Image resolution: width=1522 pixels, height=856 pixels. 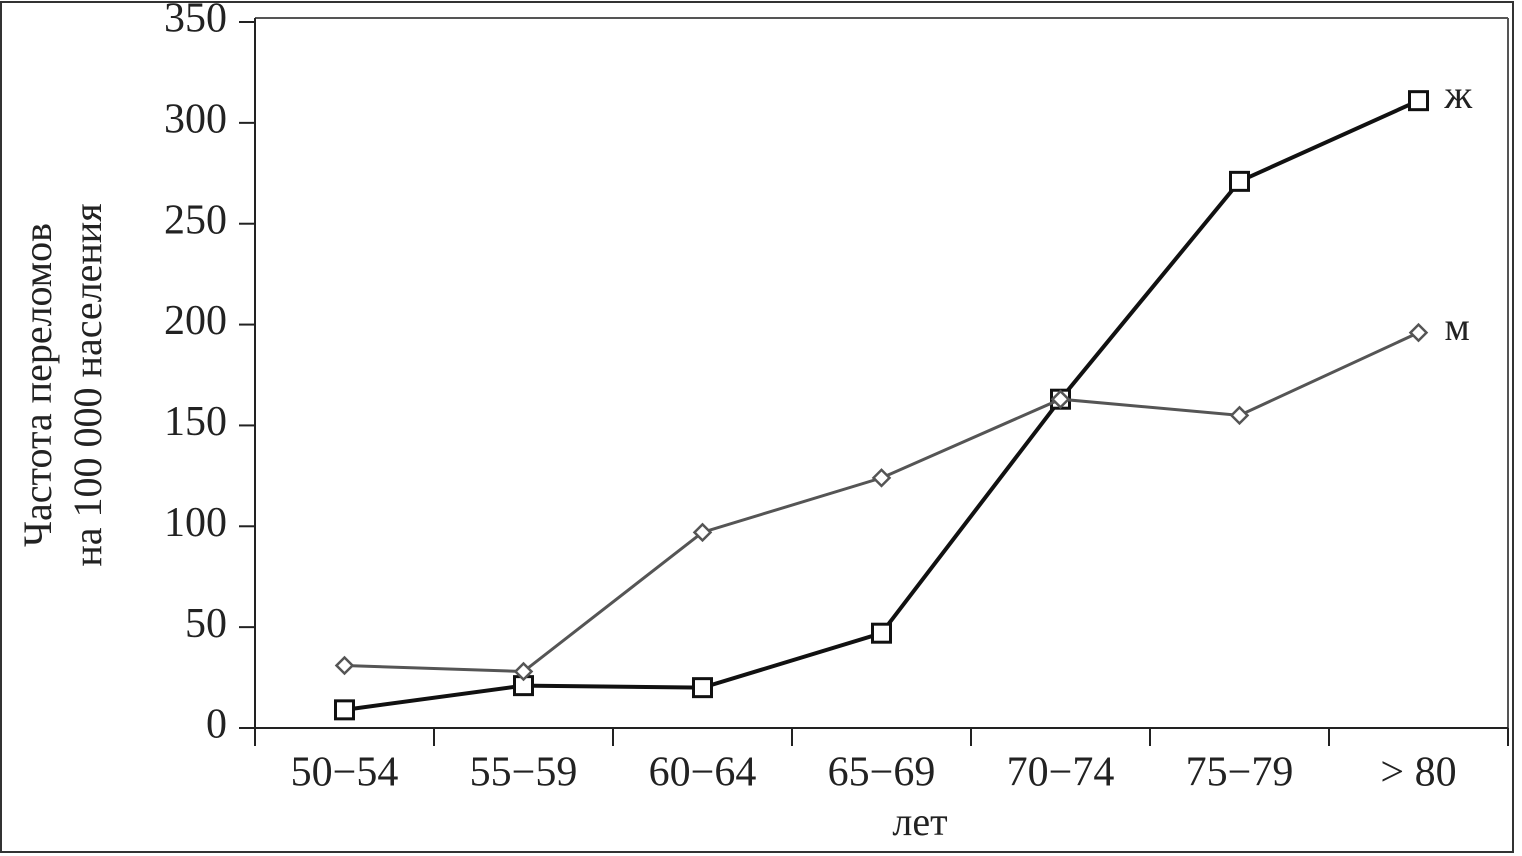 I want to click on x-tick-label: 55−59, so click(x=524, y=773).